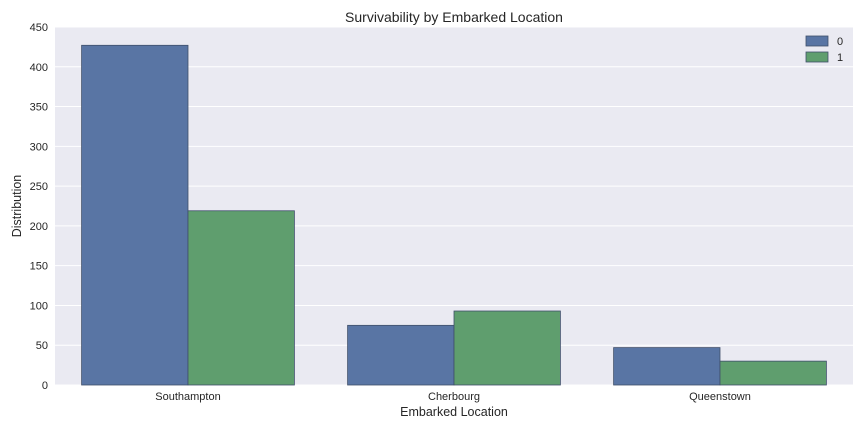 This screenshot has height=432, width=864. Describe the element at coordinates (824, 49) in the screenshot. I see `legend: 01` at that location.